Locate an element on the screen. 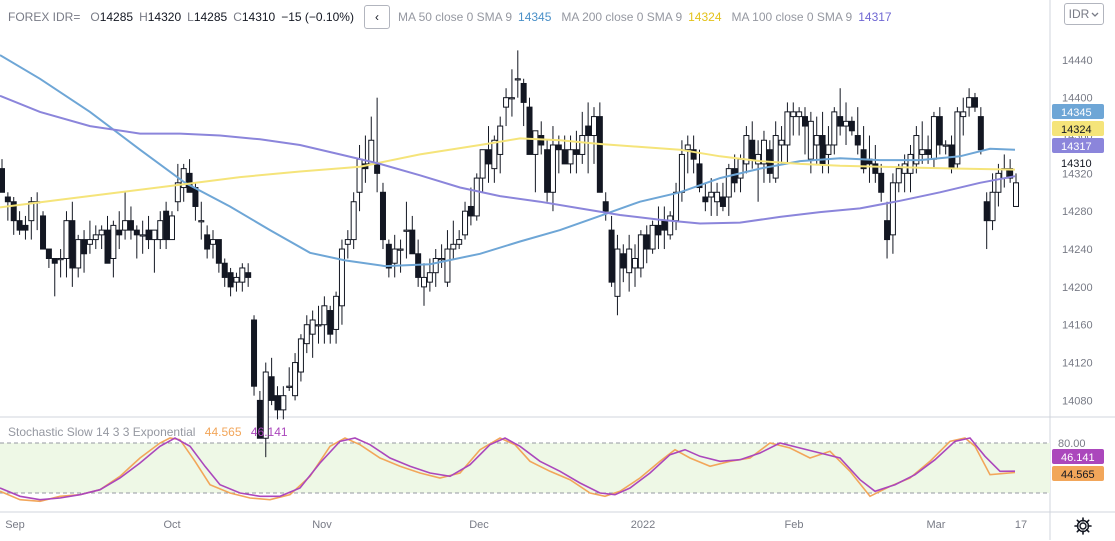  price-tag-label: 14345 is located at coordinates (1076, 113).